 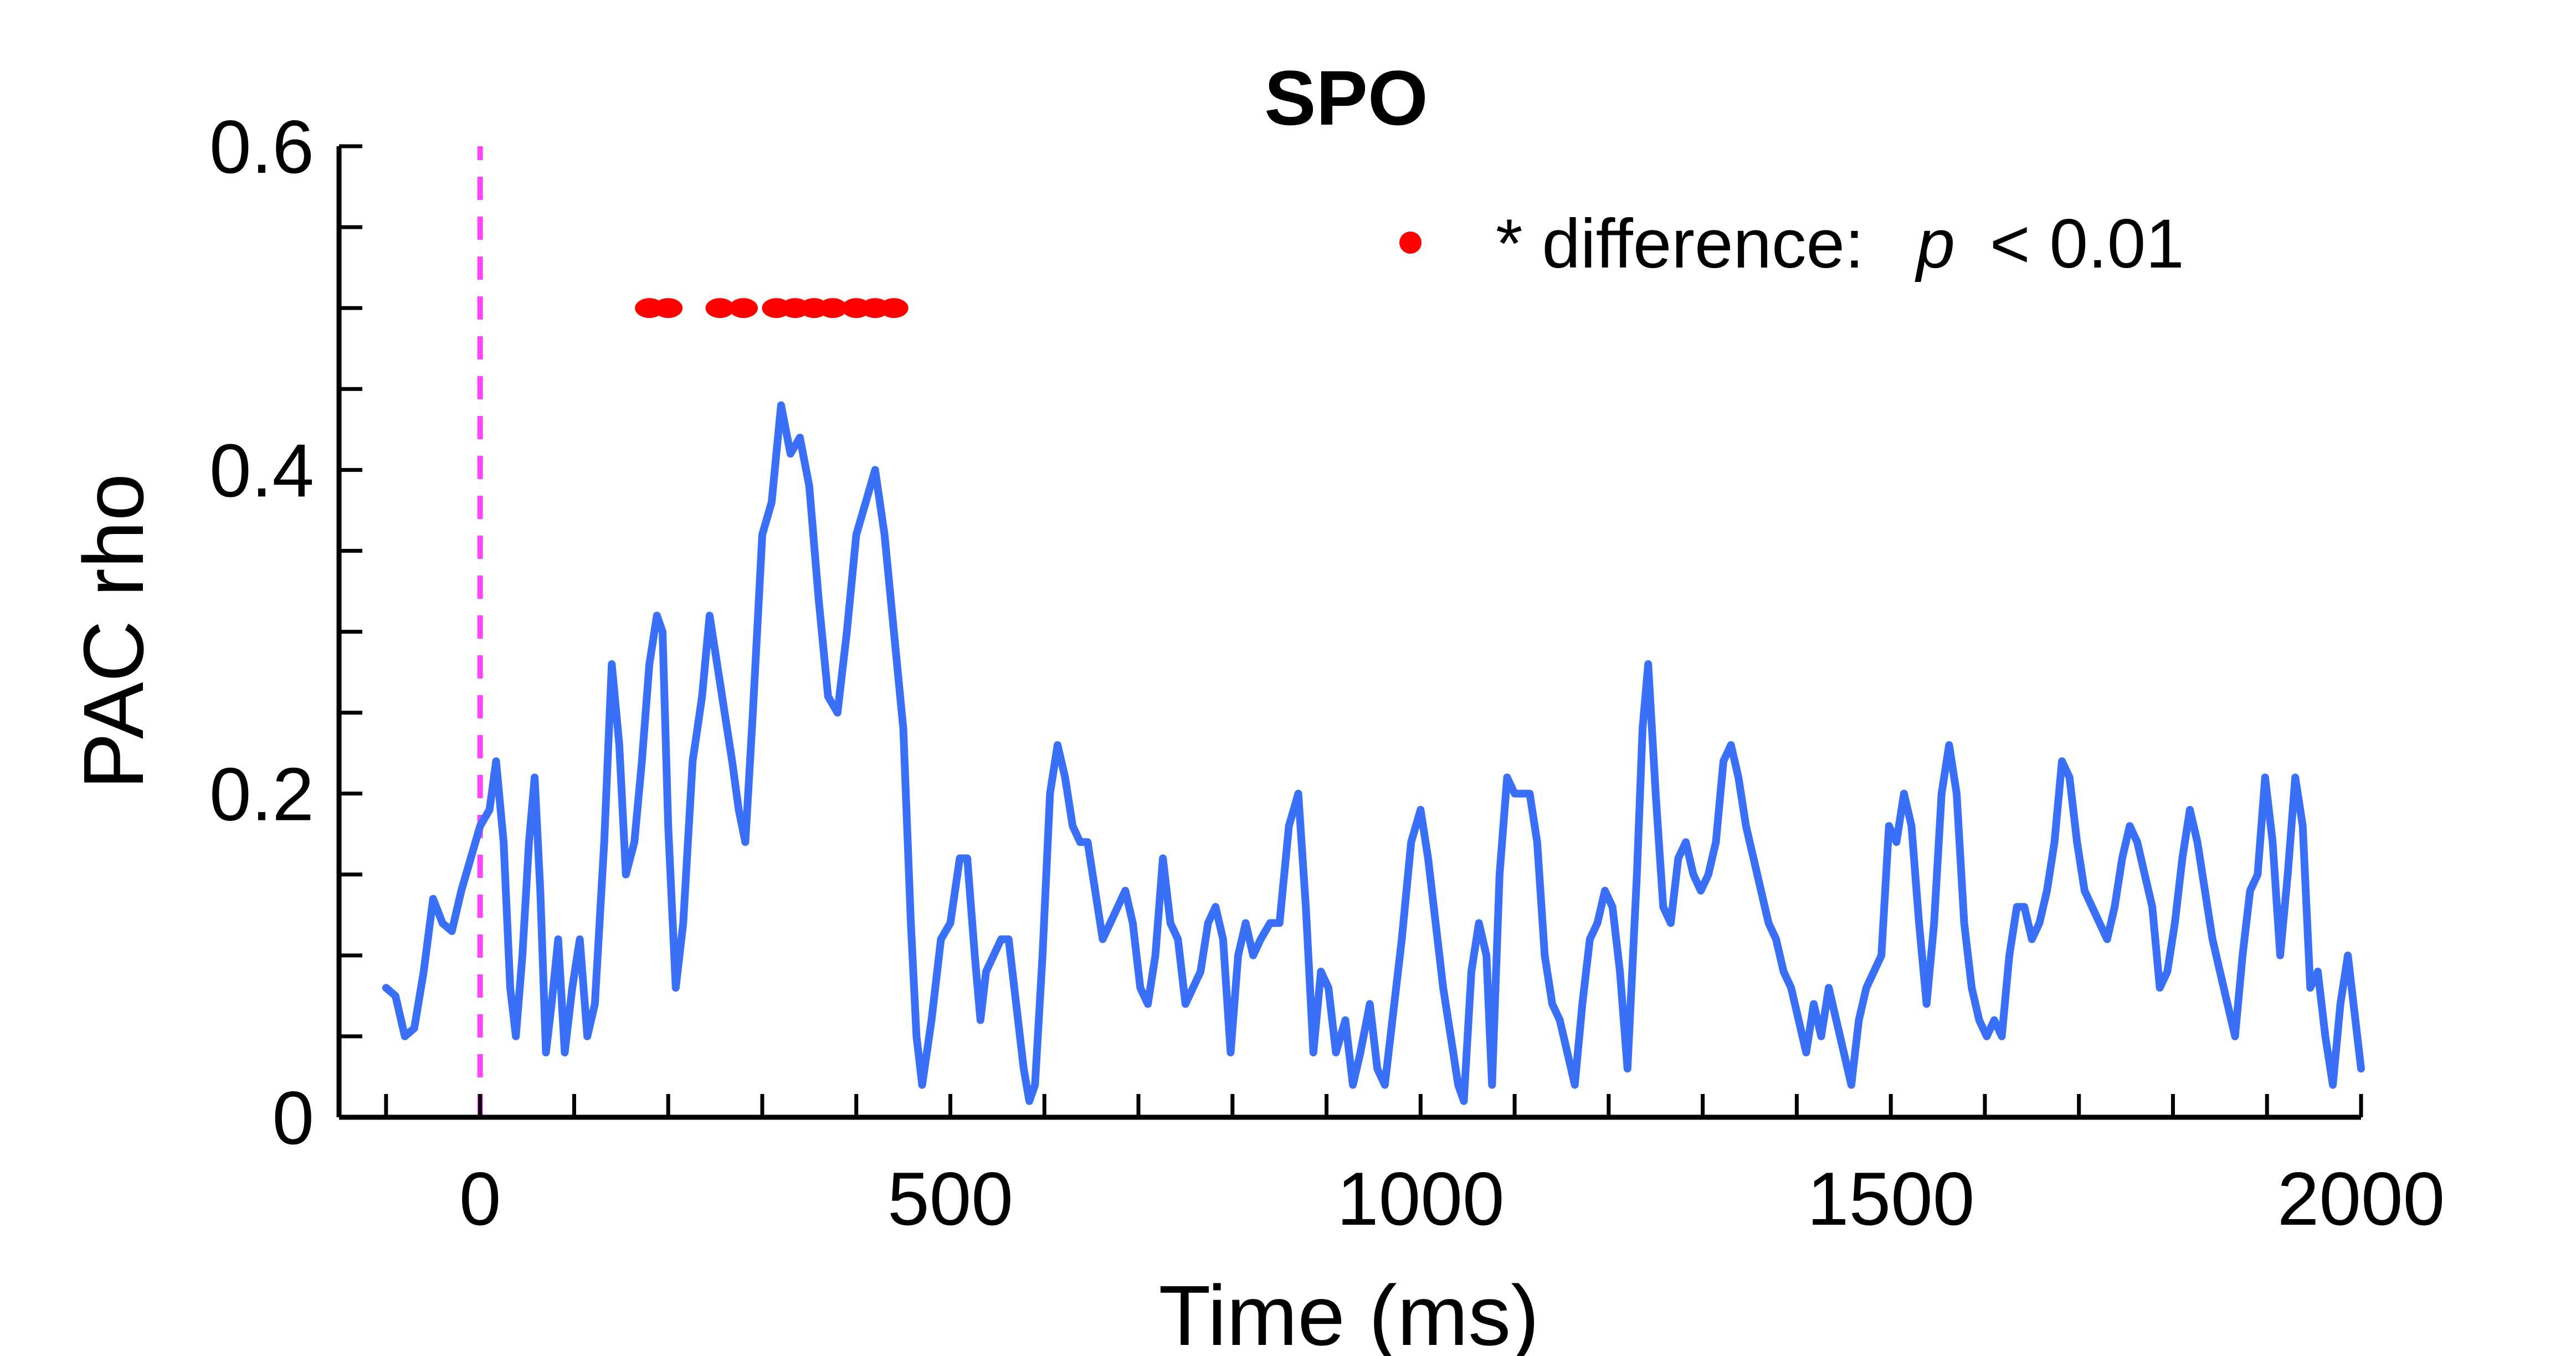 I want to click on y-tick-label: 0.4, so click(x=261, y=470).